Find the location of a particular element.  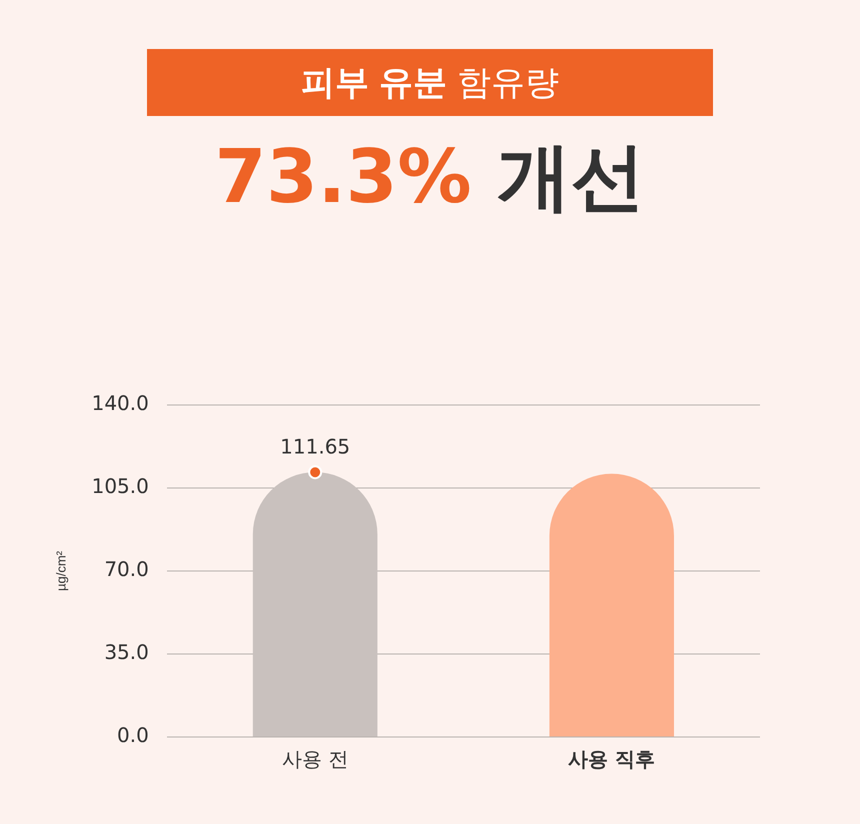

y-tick-label: 105.0 is located at coordinates (120, 486).